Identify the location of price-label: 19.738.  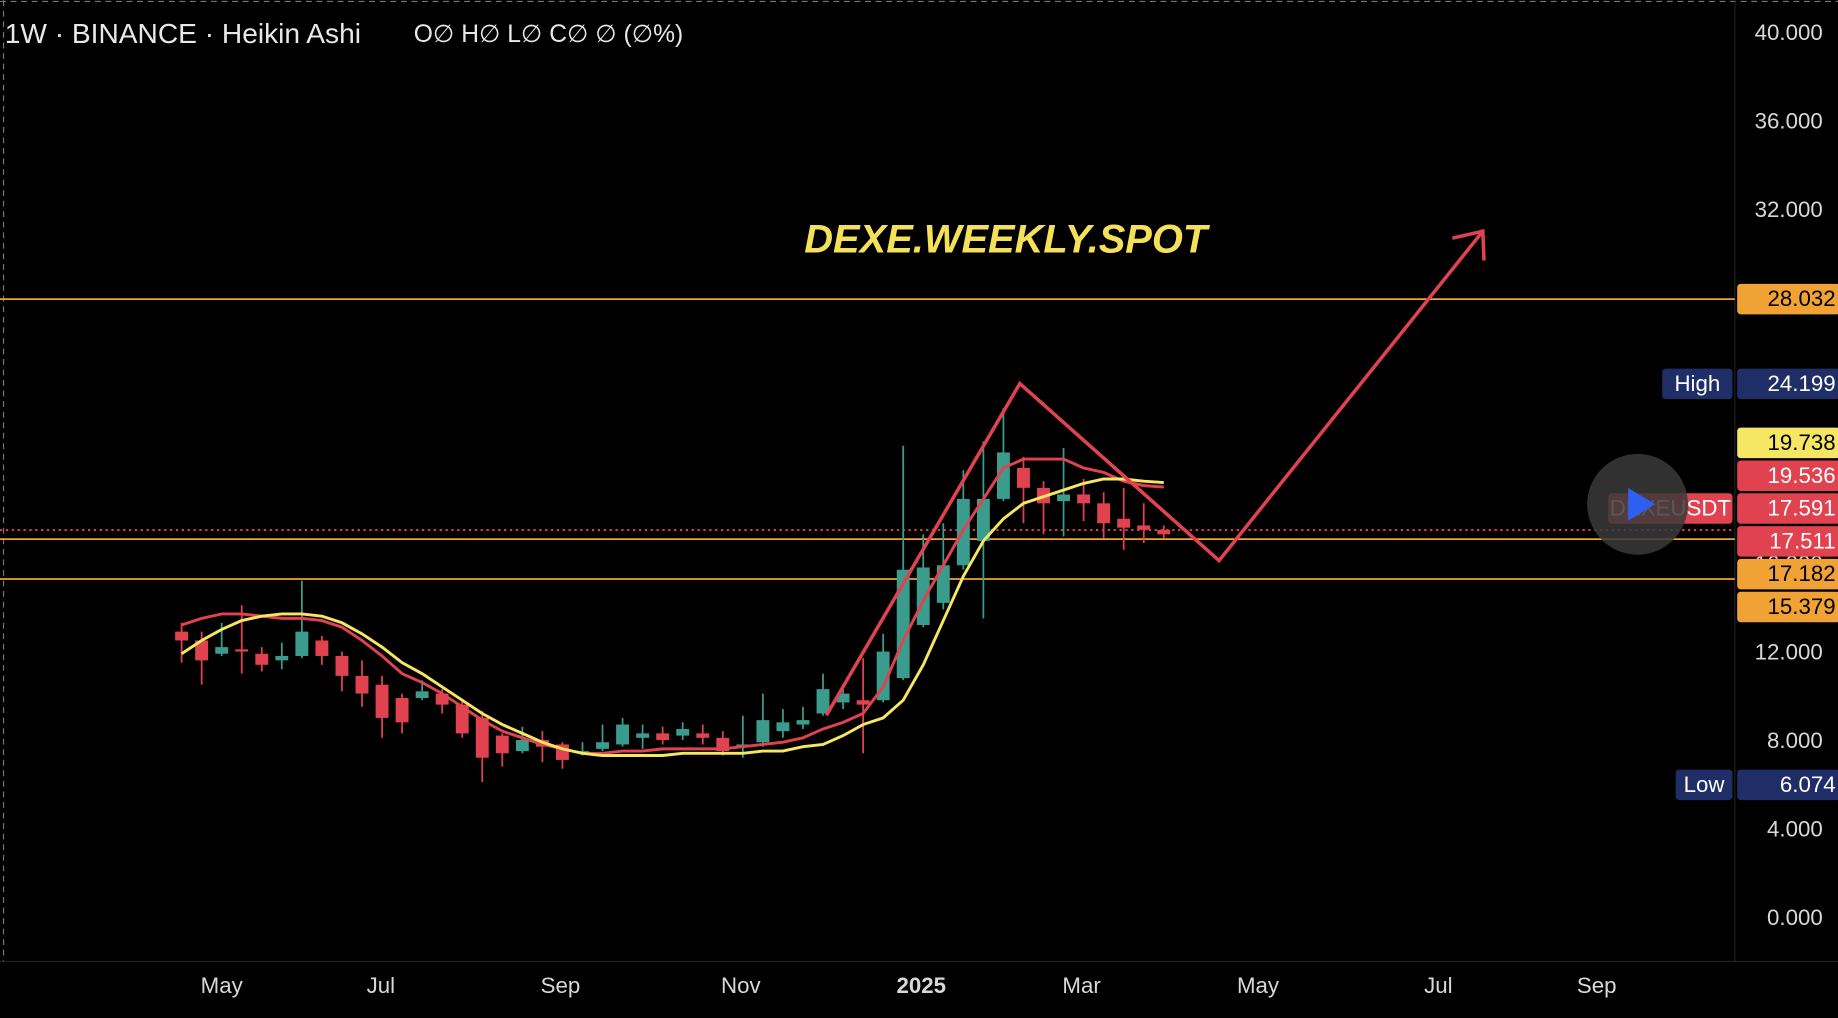
(1802, 442).